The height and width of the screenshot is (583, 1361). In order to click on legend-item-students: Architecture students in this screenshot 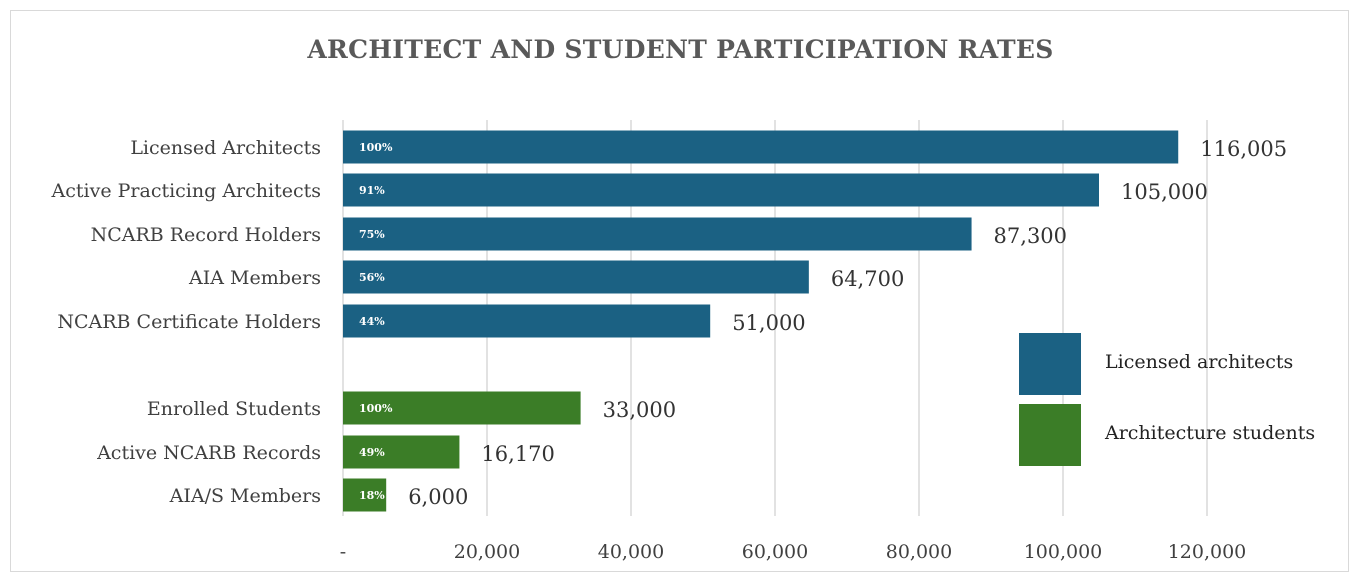, I will do `click(1184, 435)`.